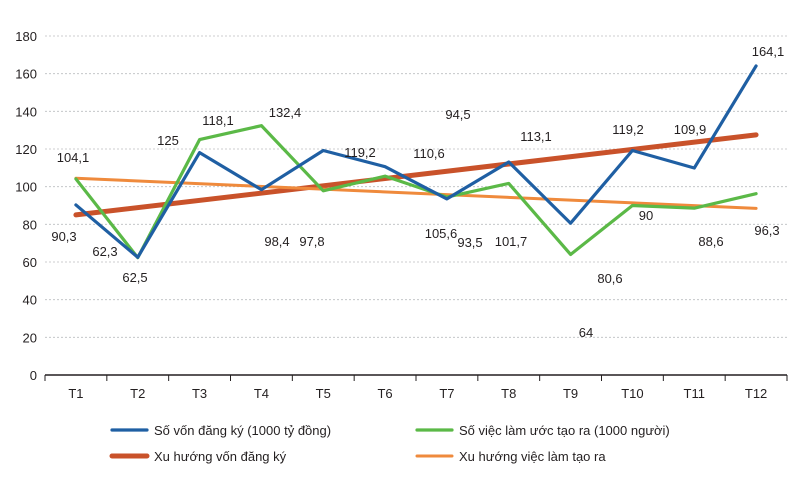 Image resolution: width=800 pixels, height=485 pixels. I want to click on y-tick-label-9: 180, so click(26, 36).